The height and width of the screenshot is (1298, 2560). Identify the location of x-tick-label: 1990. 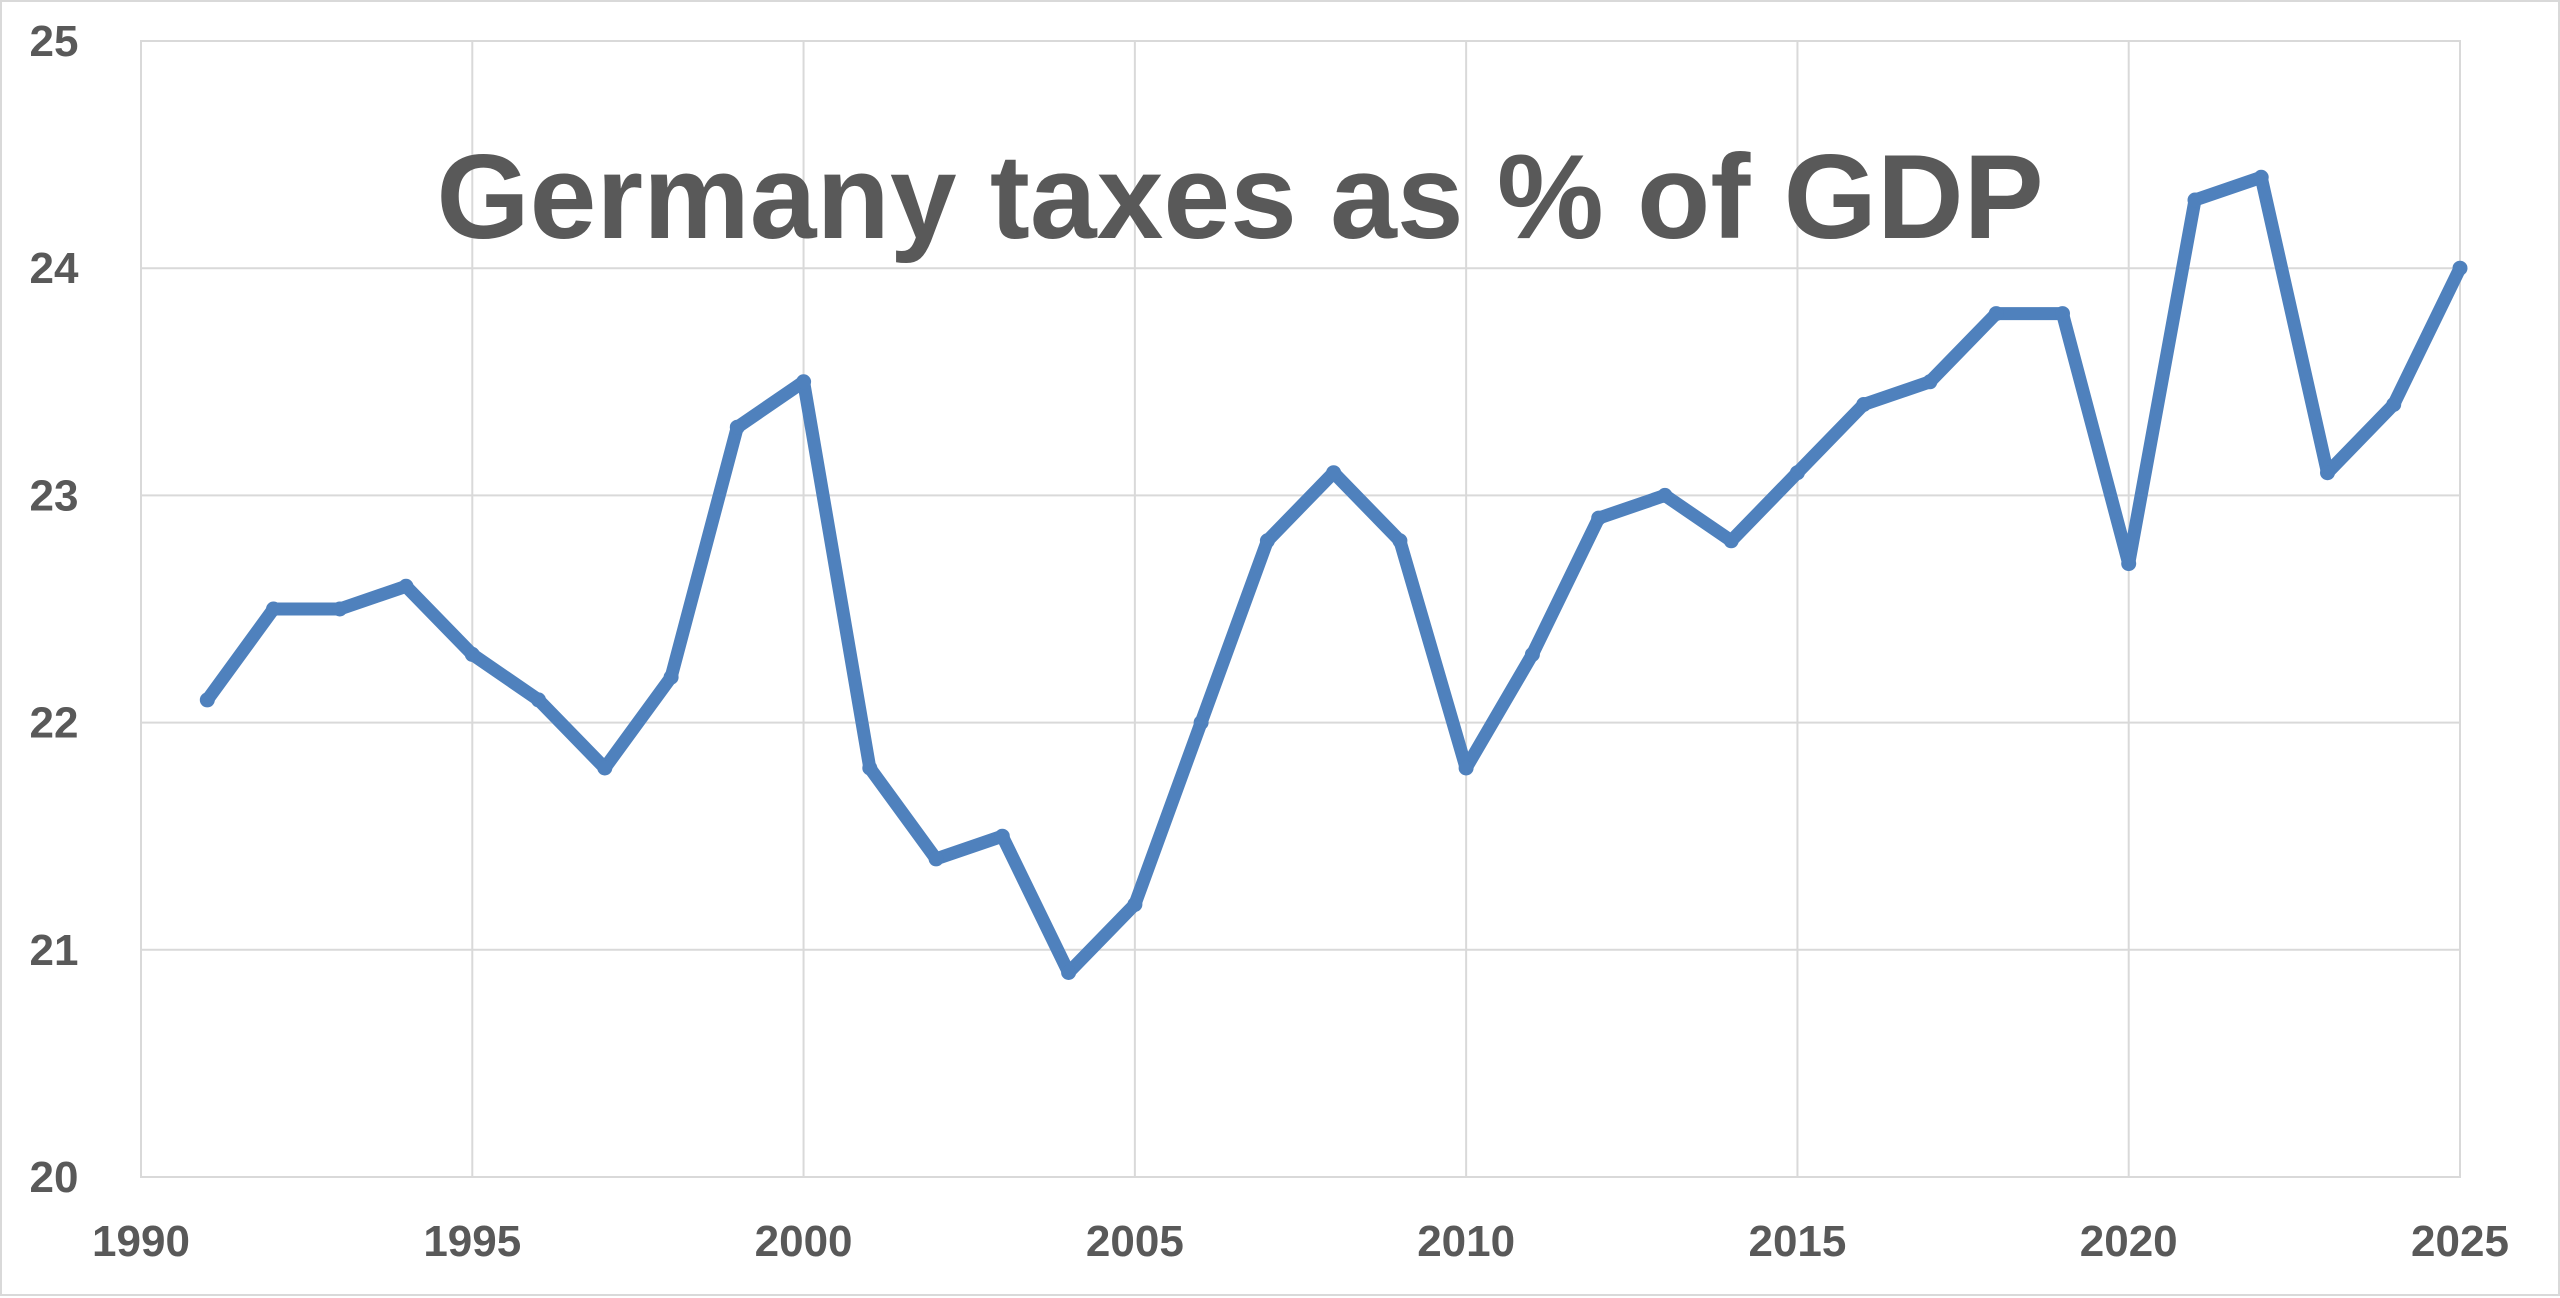
(141, 1241).